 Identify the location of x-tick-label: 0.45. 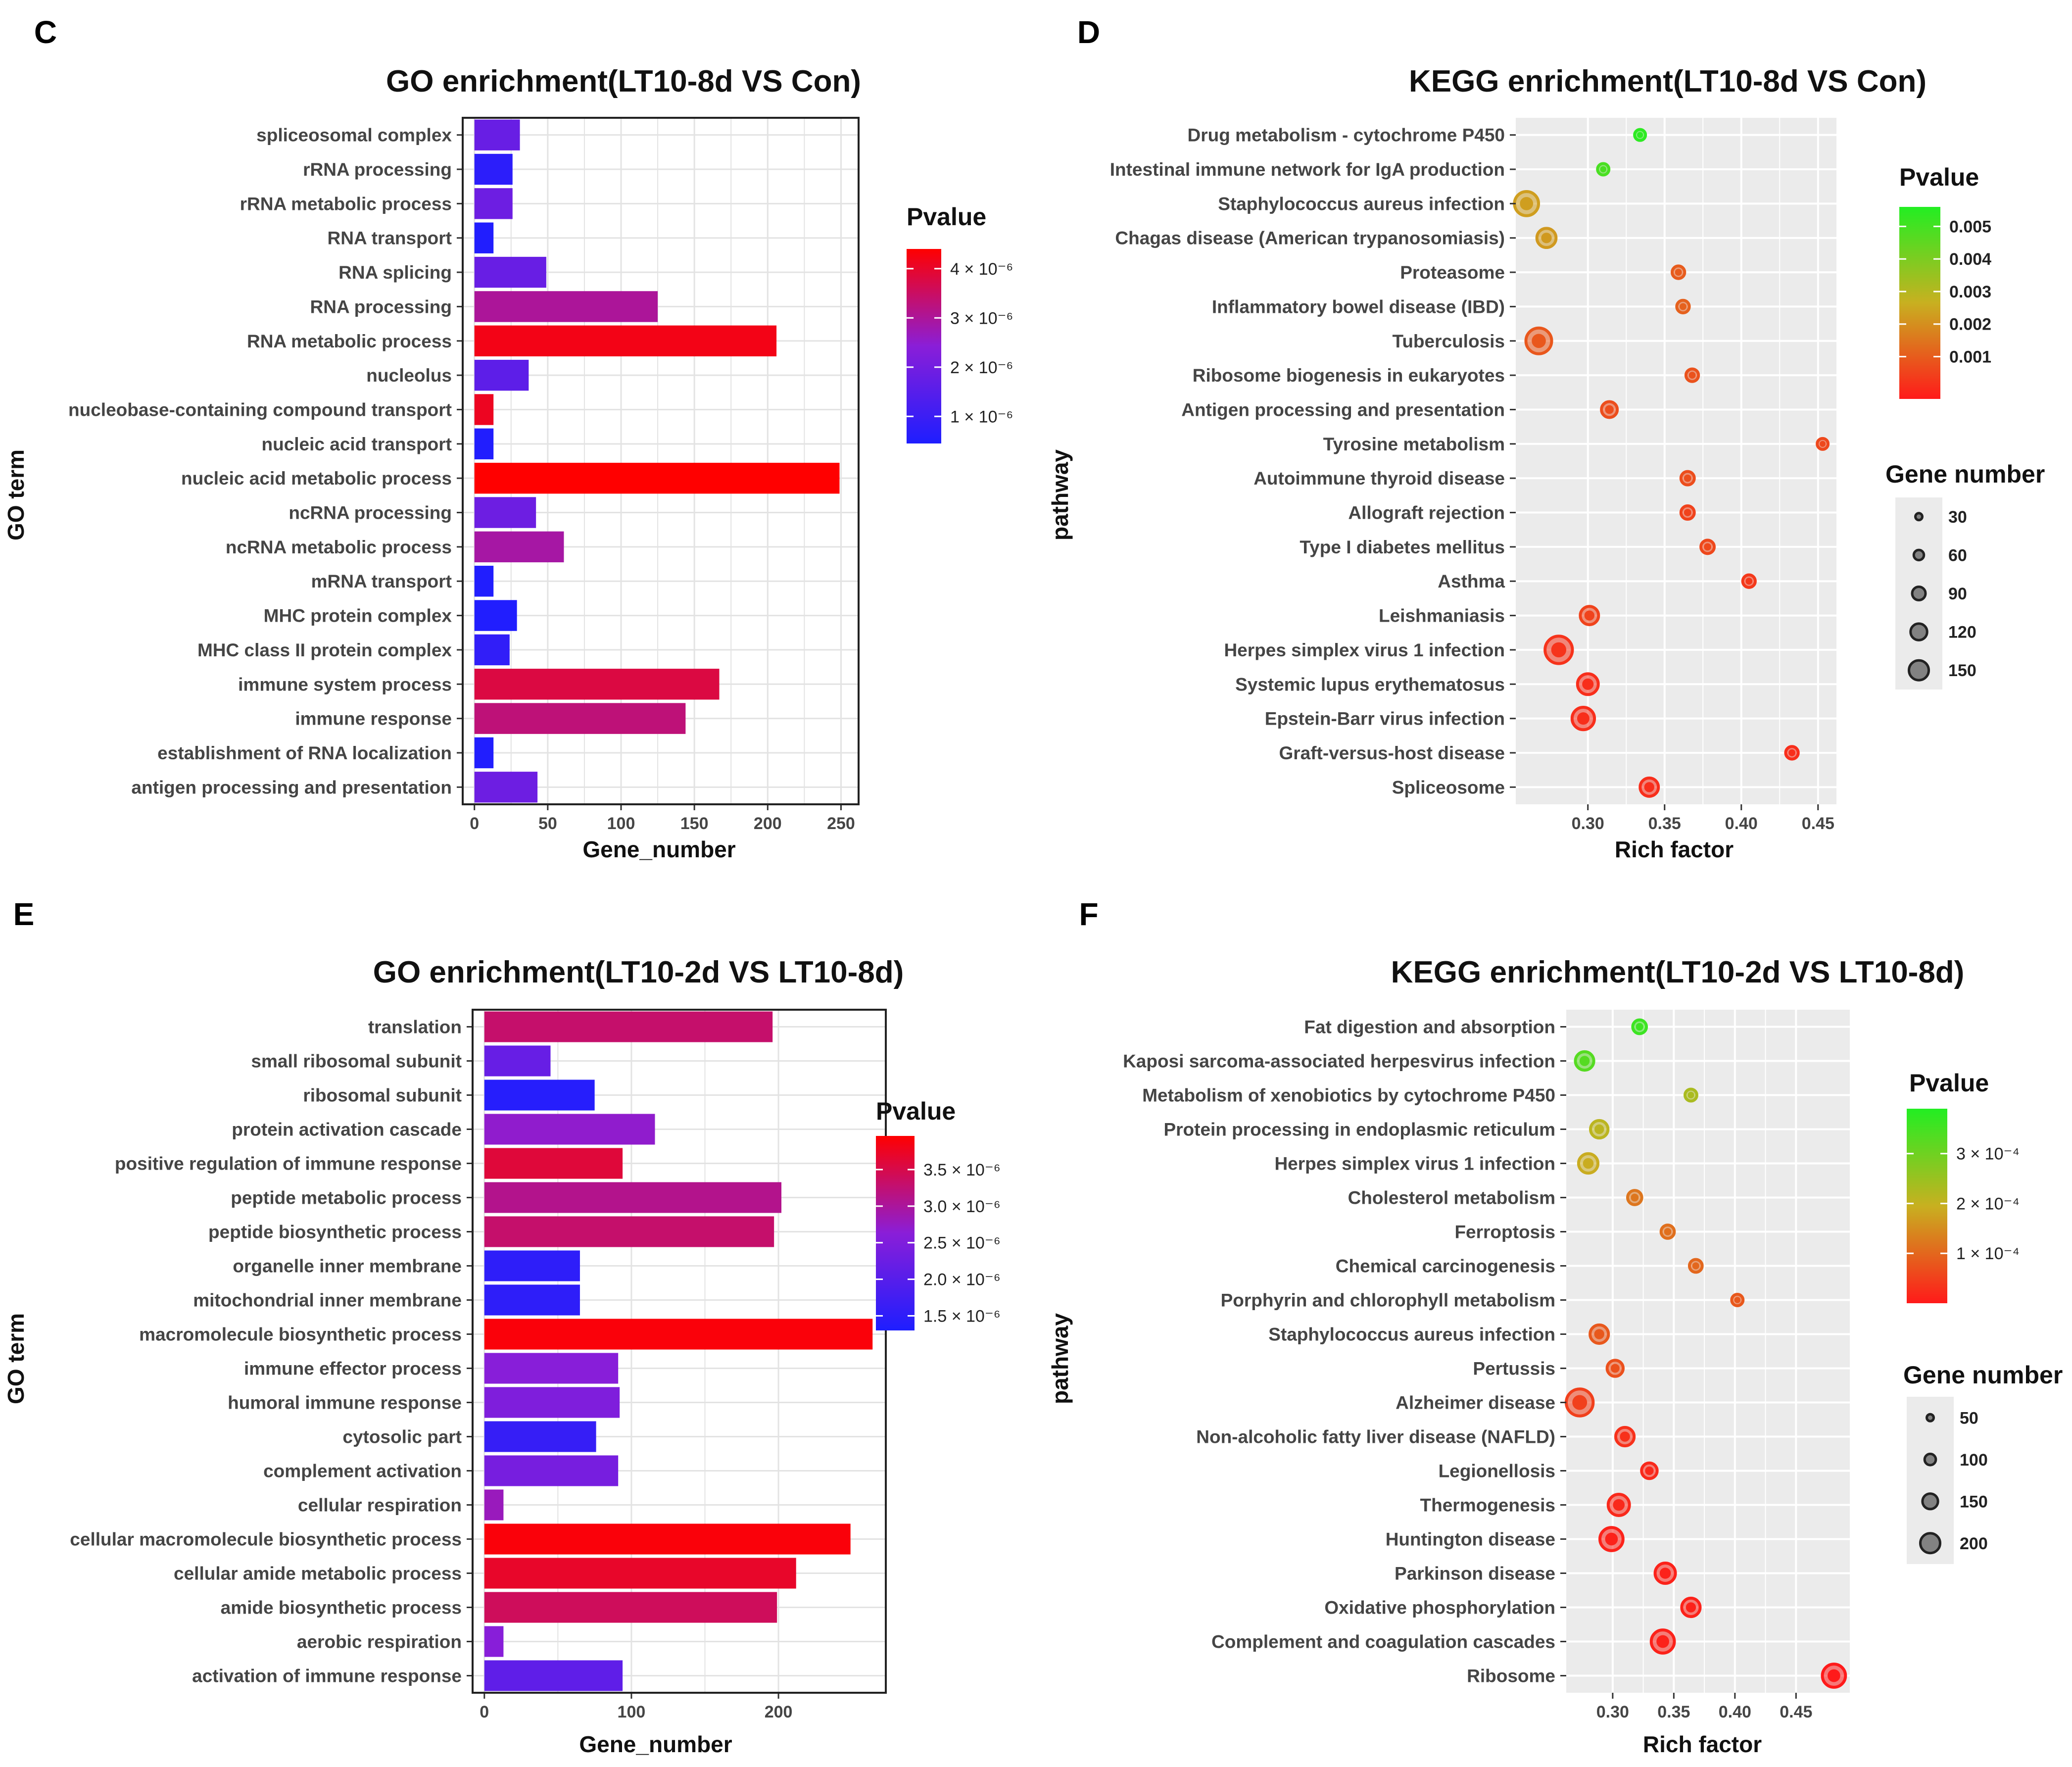
(1818, 824).